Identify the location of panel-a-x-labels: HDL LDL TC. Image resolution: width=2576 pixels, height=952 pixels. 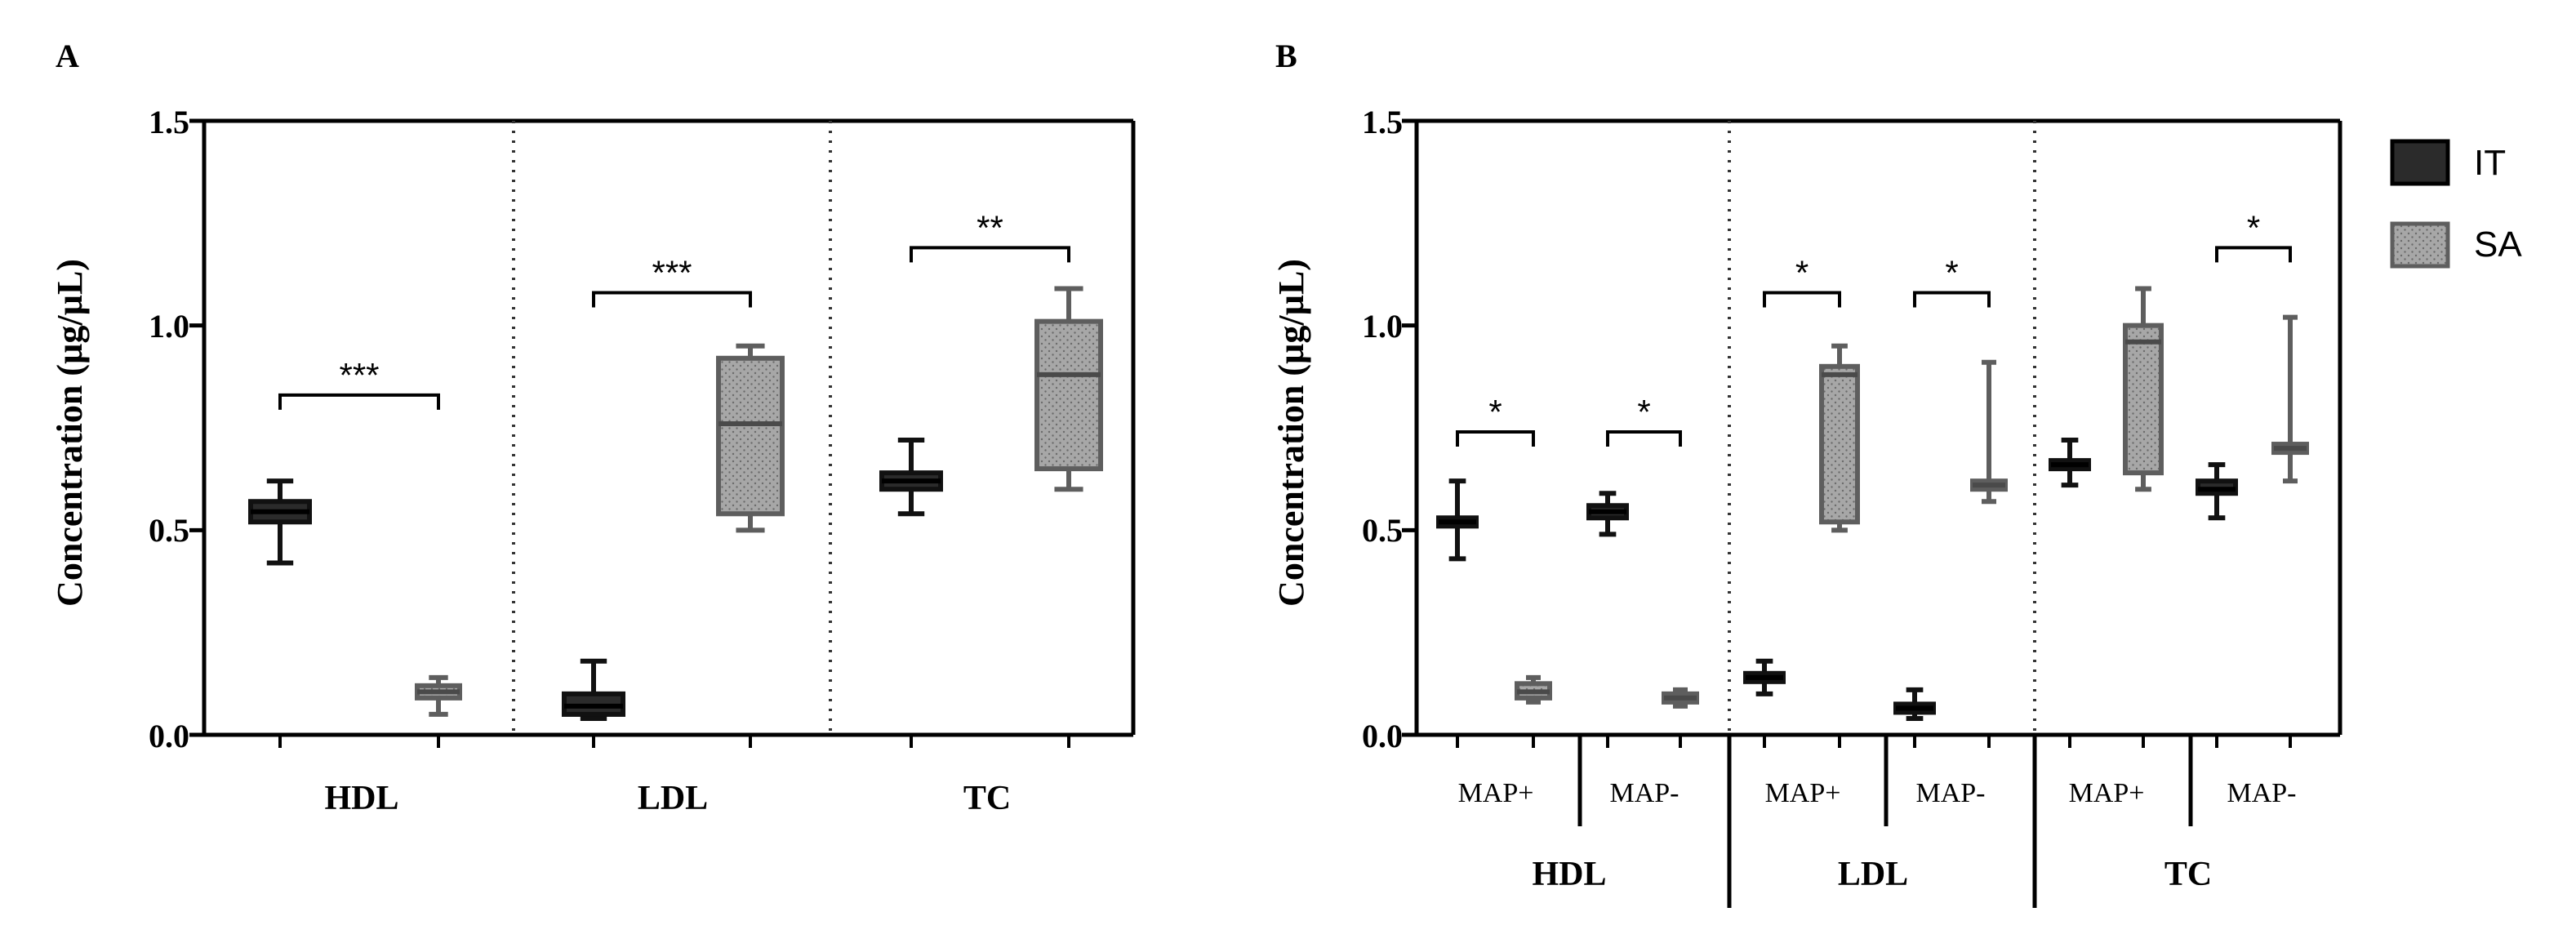
(667, 799).